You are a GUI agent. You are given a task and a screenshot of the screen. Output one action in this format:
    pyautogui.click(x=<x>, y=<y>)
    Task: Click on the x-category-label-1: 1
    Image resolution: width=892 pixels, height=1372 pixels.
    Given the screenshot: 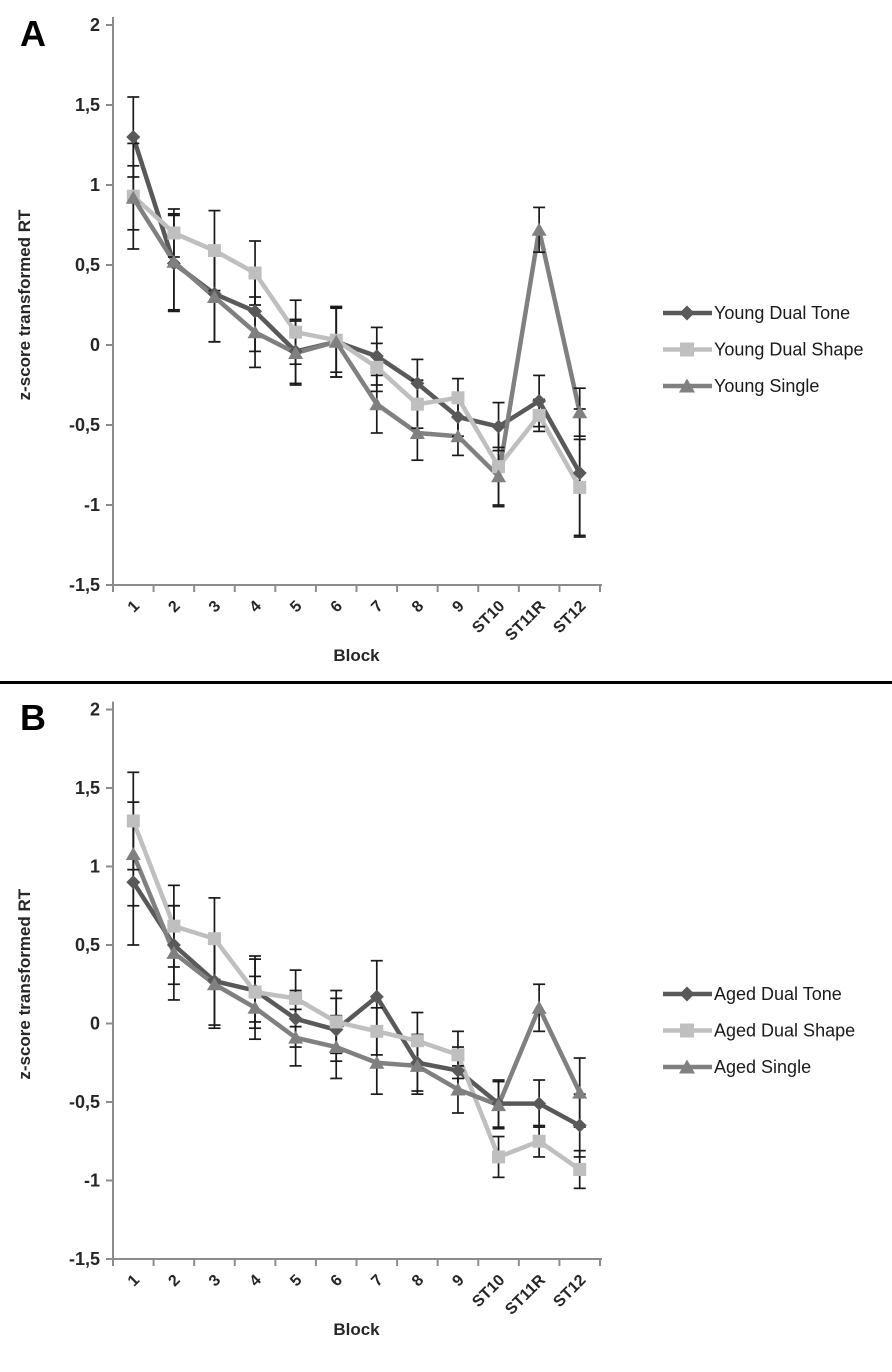 What is the action you would take?
    pyautogui.click(x=134, y=1281)
    